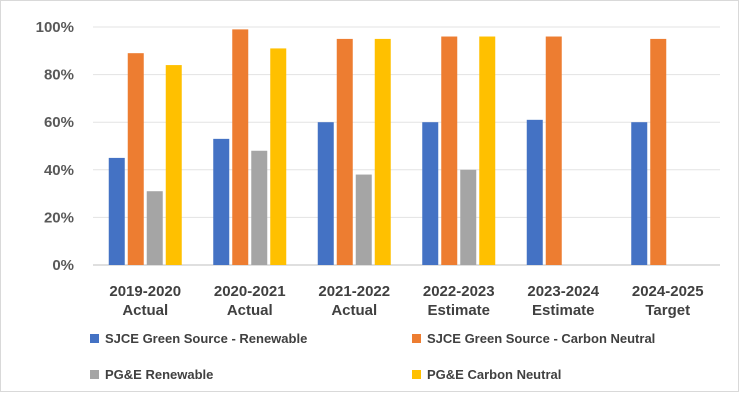 The width and height of the screenshot is (744, 397). I want to click on legend-item: PG&E Carbon Neutral, so click(486, 374).